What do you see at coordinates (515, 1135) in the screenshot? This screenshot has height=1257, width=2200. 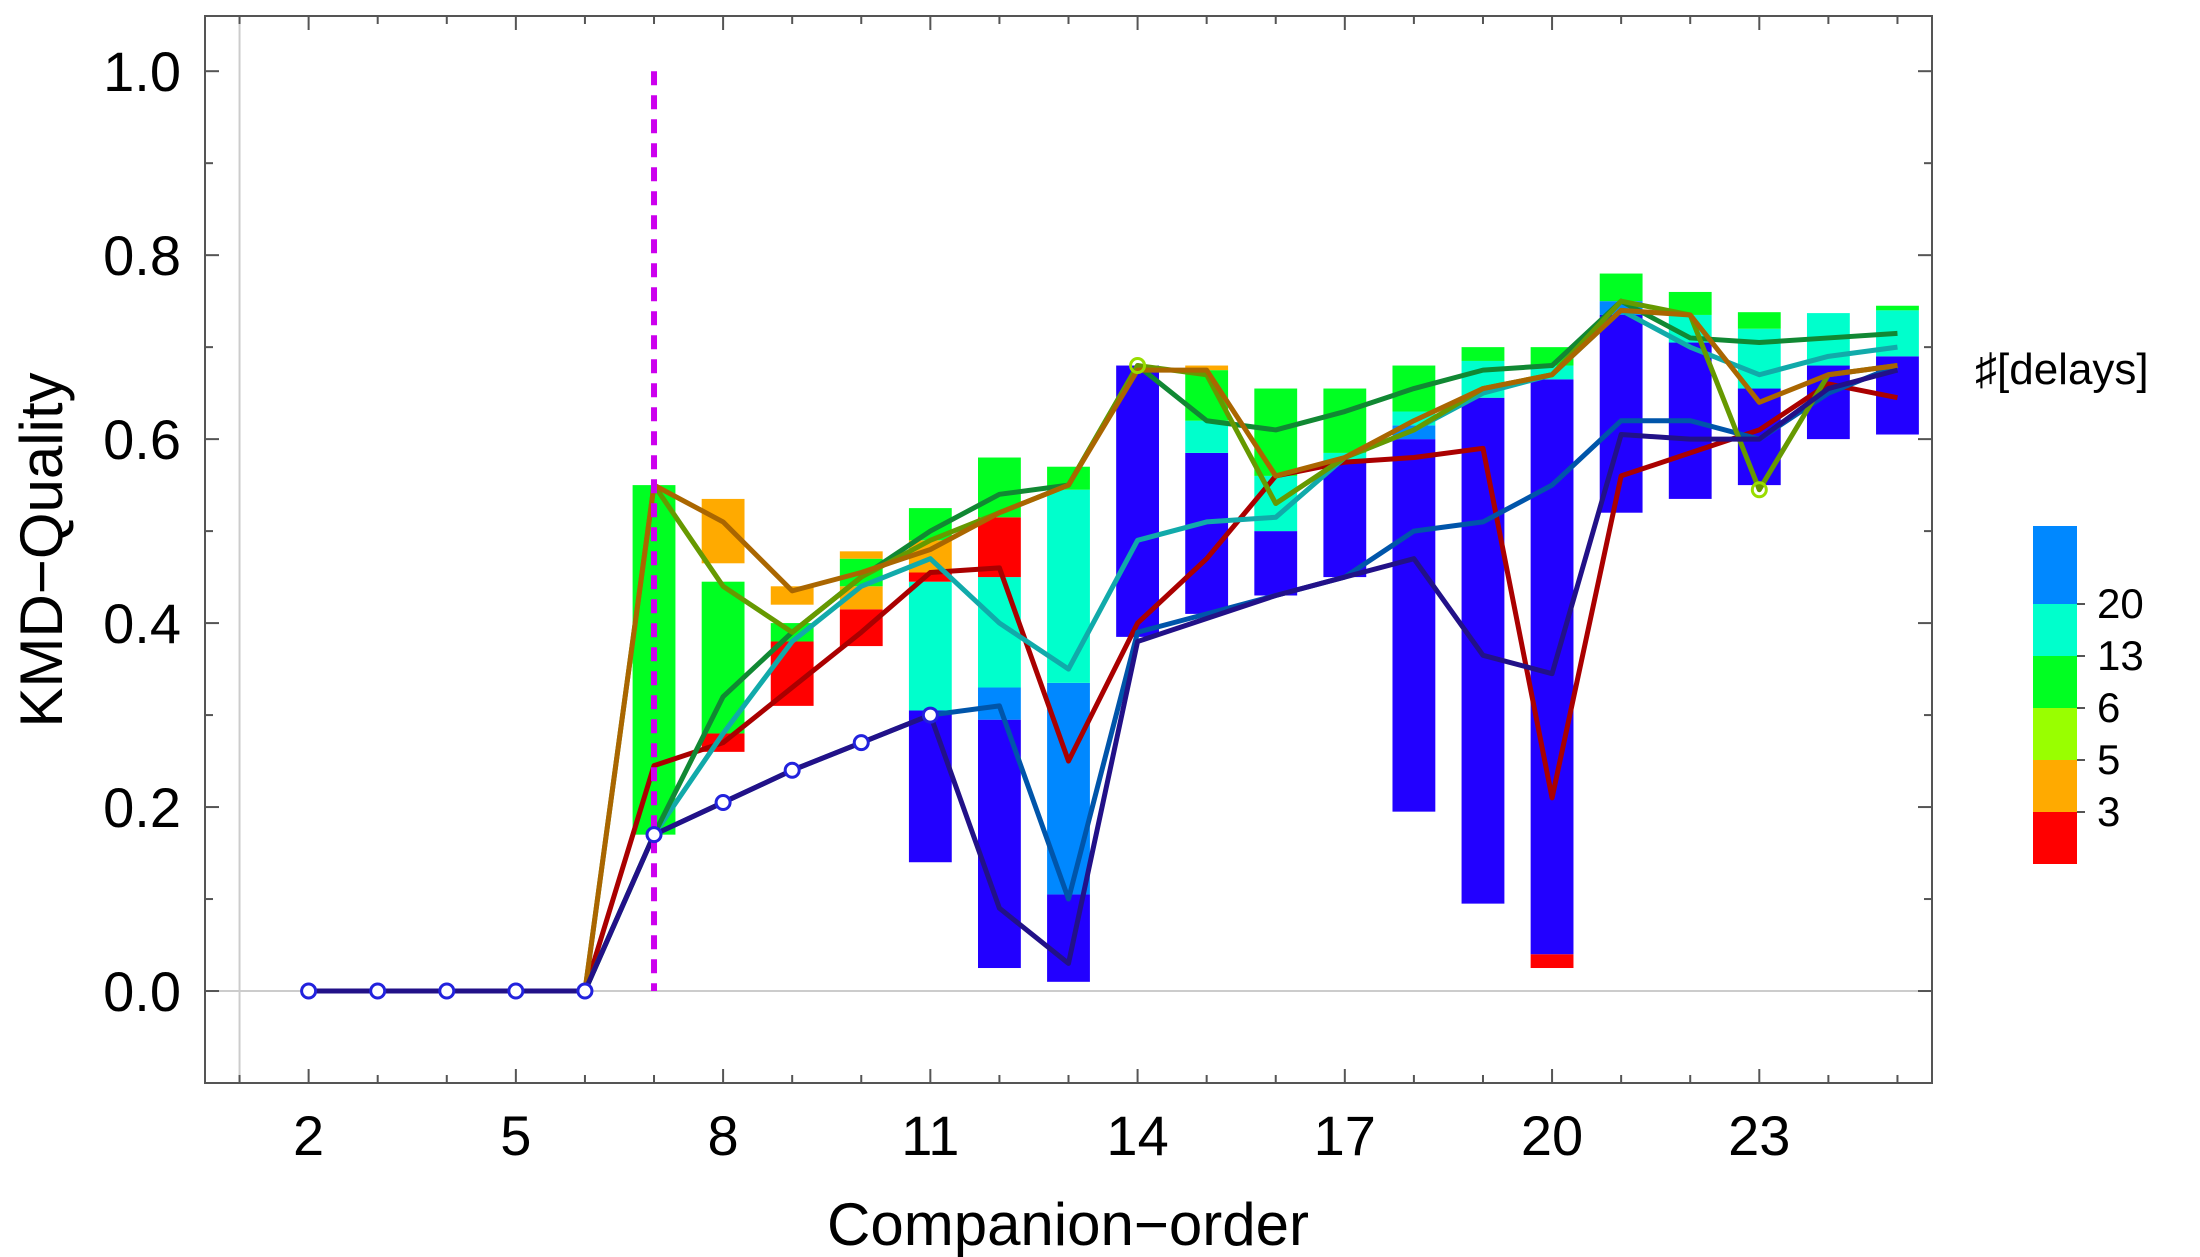 I see `x-tick-label: 5` at bounding box center [515, 1135].